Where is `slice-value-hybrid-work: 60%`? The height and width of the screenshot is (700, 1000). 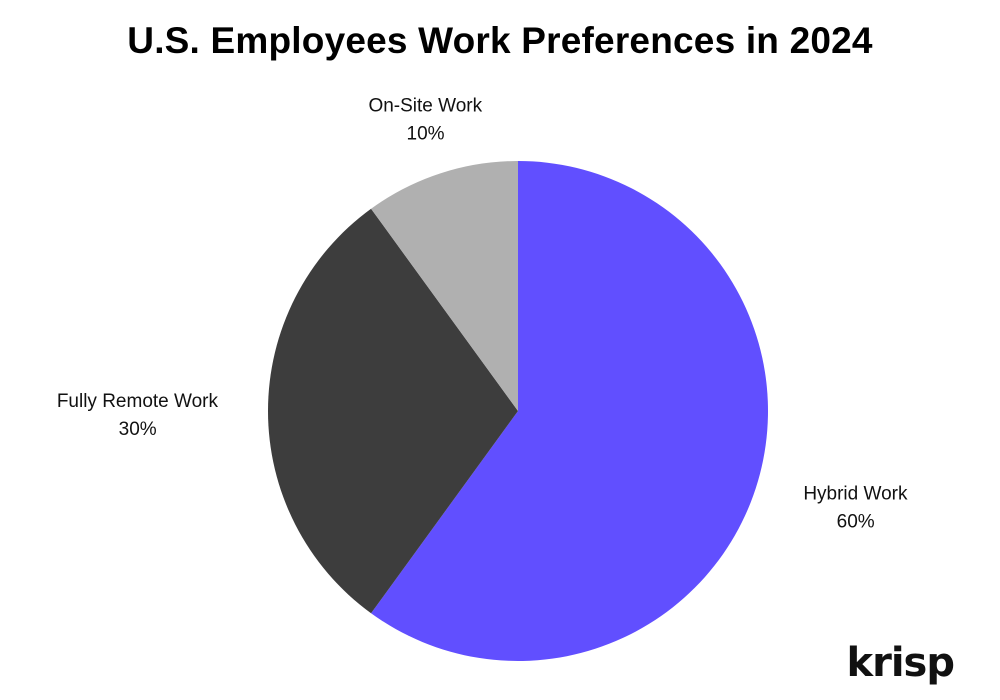
slice-value-hybrid-work: 60% is located at coordinates (856, 522).